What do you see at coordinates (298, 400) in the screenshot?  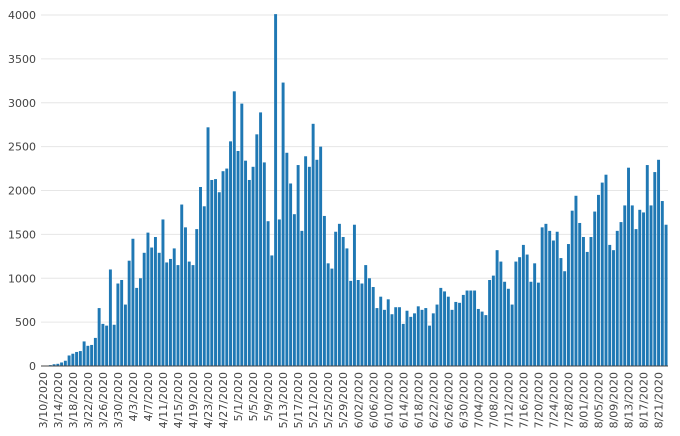 I see `x-tick-label: 5/17/2020` at bounding box center [298, 400].